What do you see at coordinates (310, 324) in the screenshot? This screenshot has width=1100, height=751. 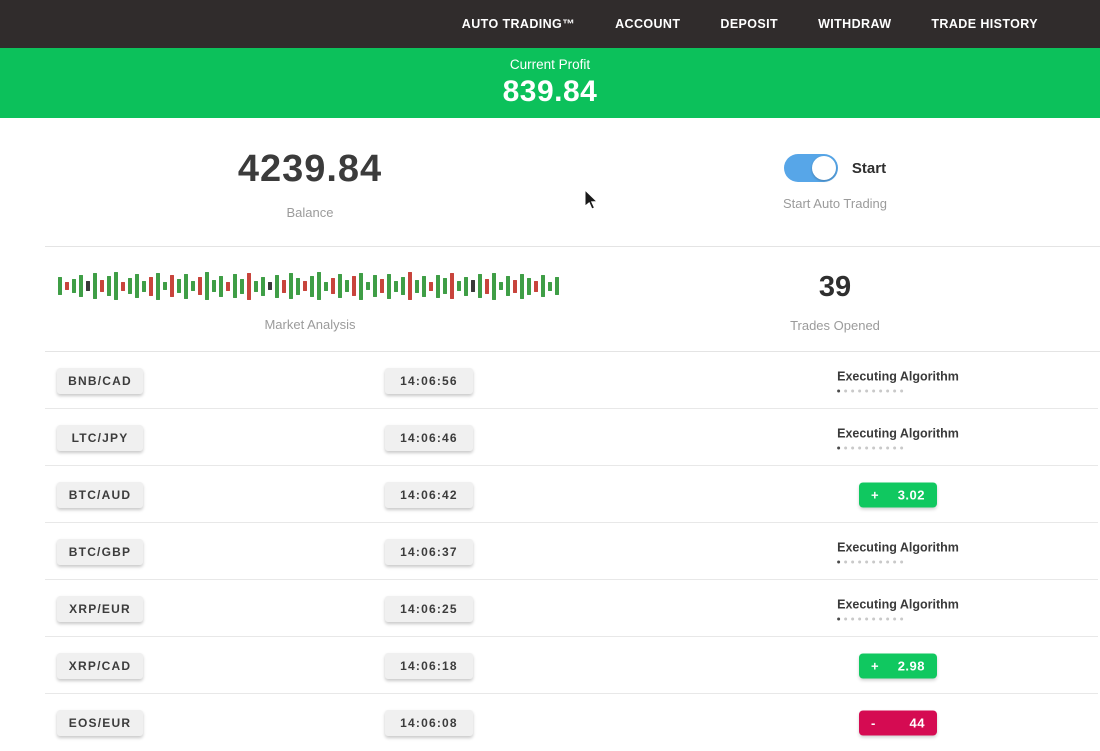 I see `market-analysis-label: Market Analysis` at bounding box center [310, 324].